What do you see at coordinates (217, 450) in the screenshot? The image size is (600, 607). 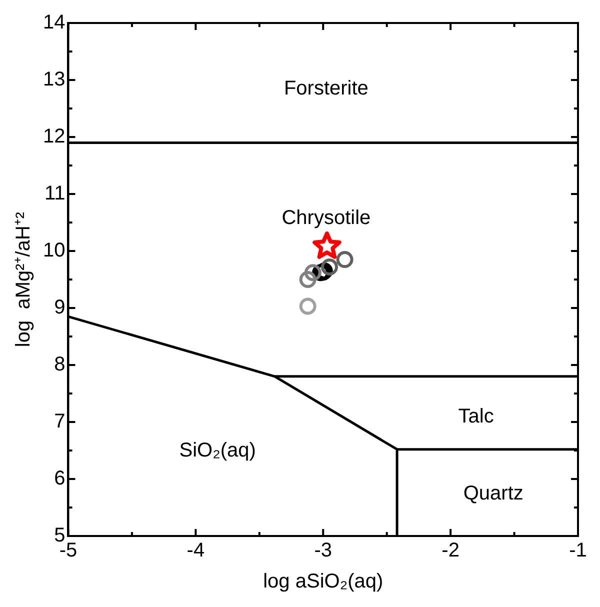 I see `annotation: SiO₂(aq)` at bounding box center [217, 450].